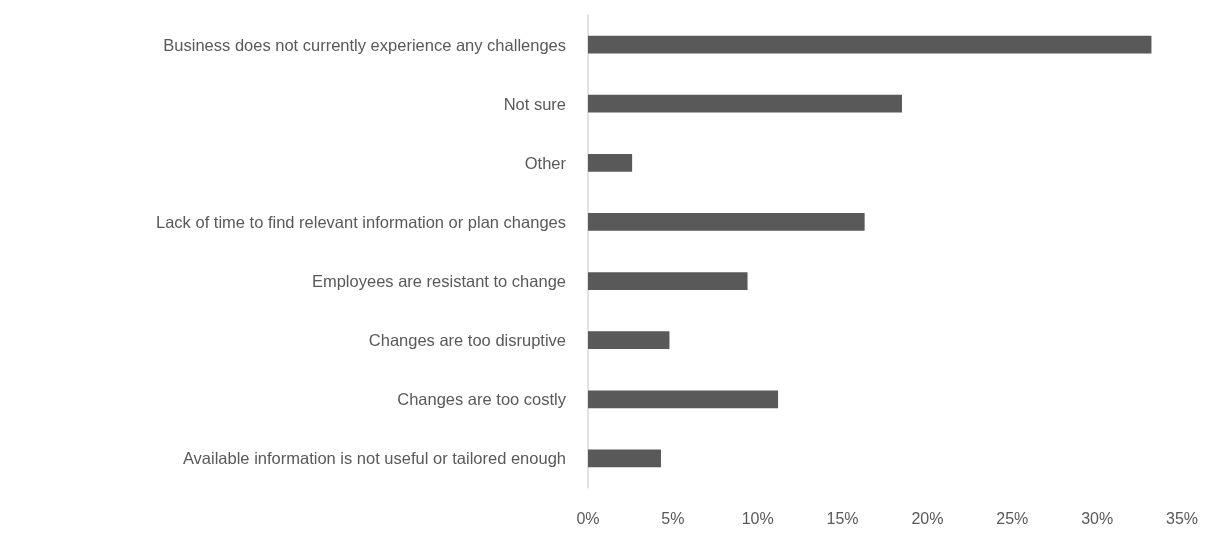 The image size is (1208, 540). What do you see at coordinates (1097, 518) in the screenshot?
I see `x-tick-label: 30%` at bounding box center [1097, 518].